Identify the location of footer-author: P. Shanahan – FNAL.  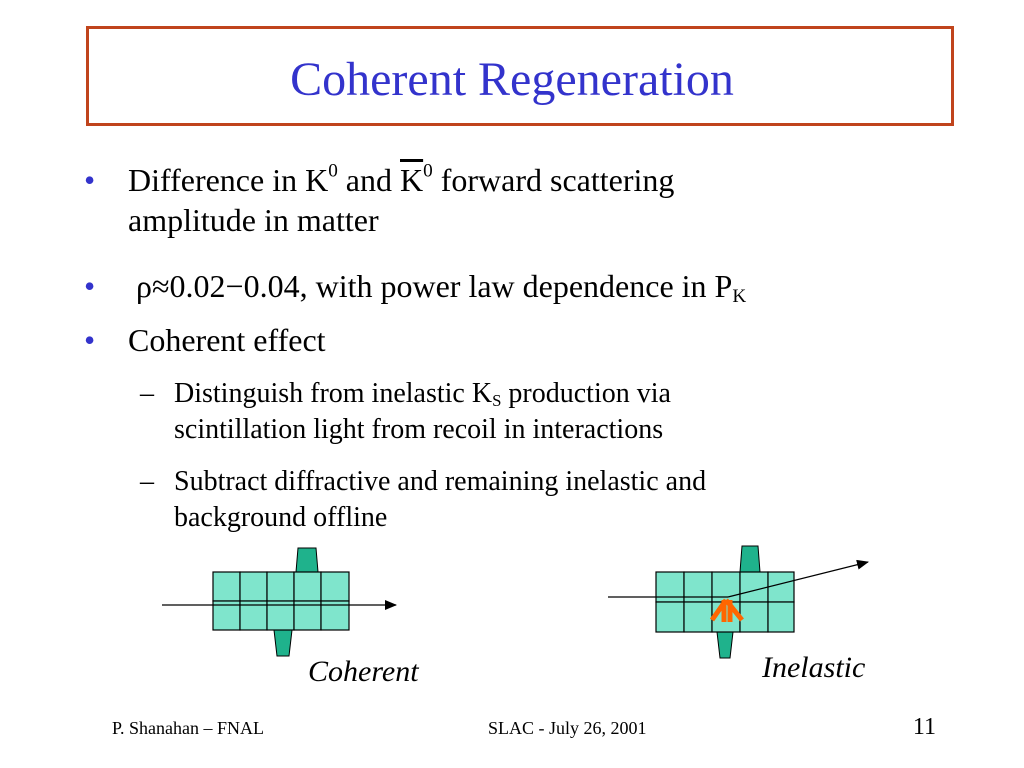
(188, 728).